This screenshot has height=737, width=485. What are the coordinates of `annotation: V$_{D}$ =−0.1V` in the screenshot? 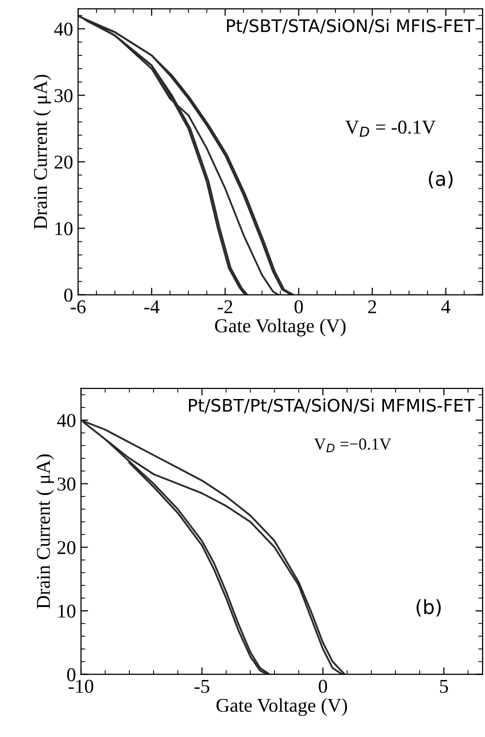 It's located at (353, 445).